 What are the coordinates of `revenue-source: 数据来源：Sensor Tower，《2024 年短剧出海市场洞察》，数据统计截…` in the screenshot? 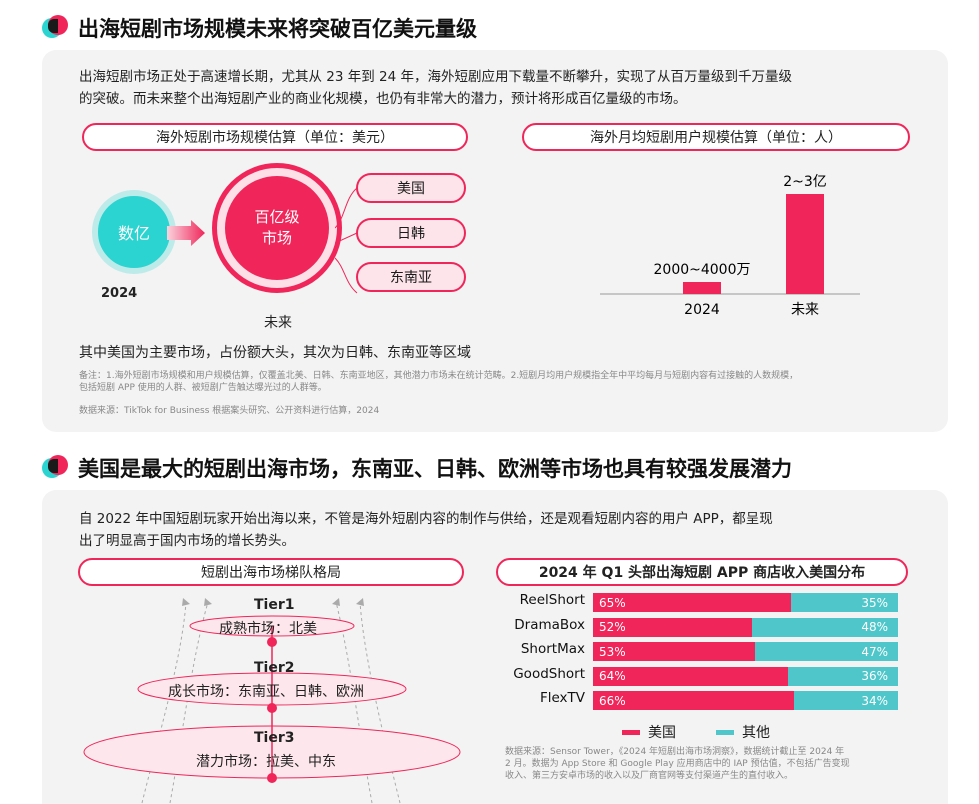 It's located at (677, 764).